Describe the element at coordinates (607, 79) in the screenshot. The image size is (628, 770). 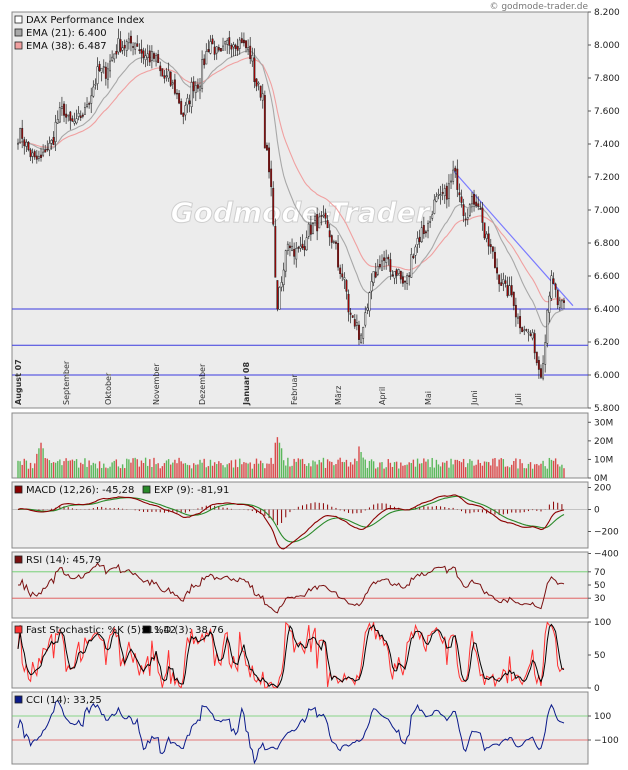
I see `price-axis-tick-label: 7.800` at that location.